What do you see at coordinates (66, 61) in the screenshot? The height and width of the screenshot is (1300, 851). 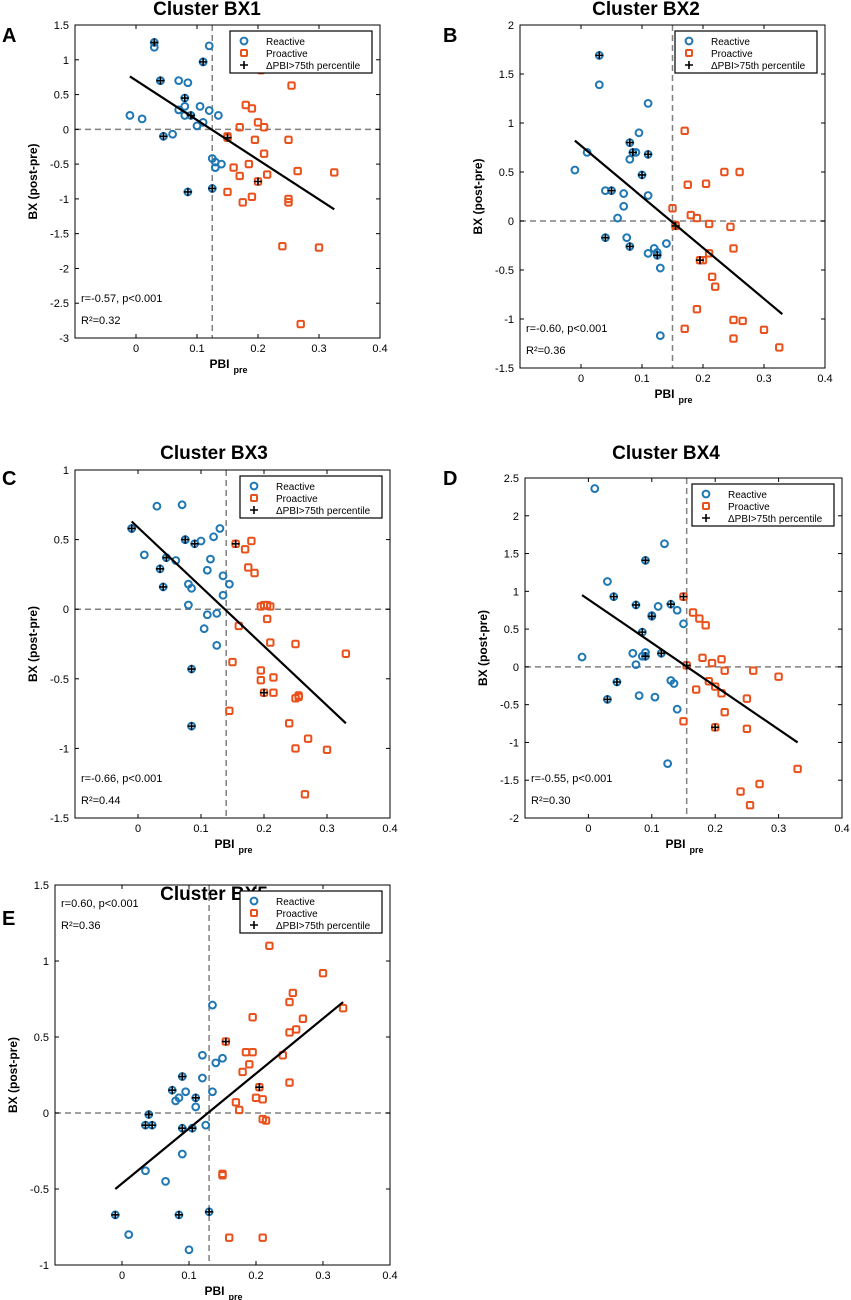 I see `y-tick-label: 1` at bounding box center [66, 61].